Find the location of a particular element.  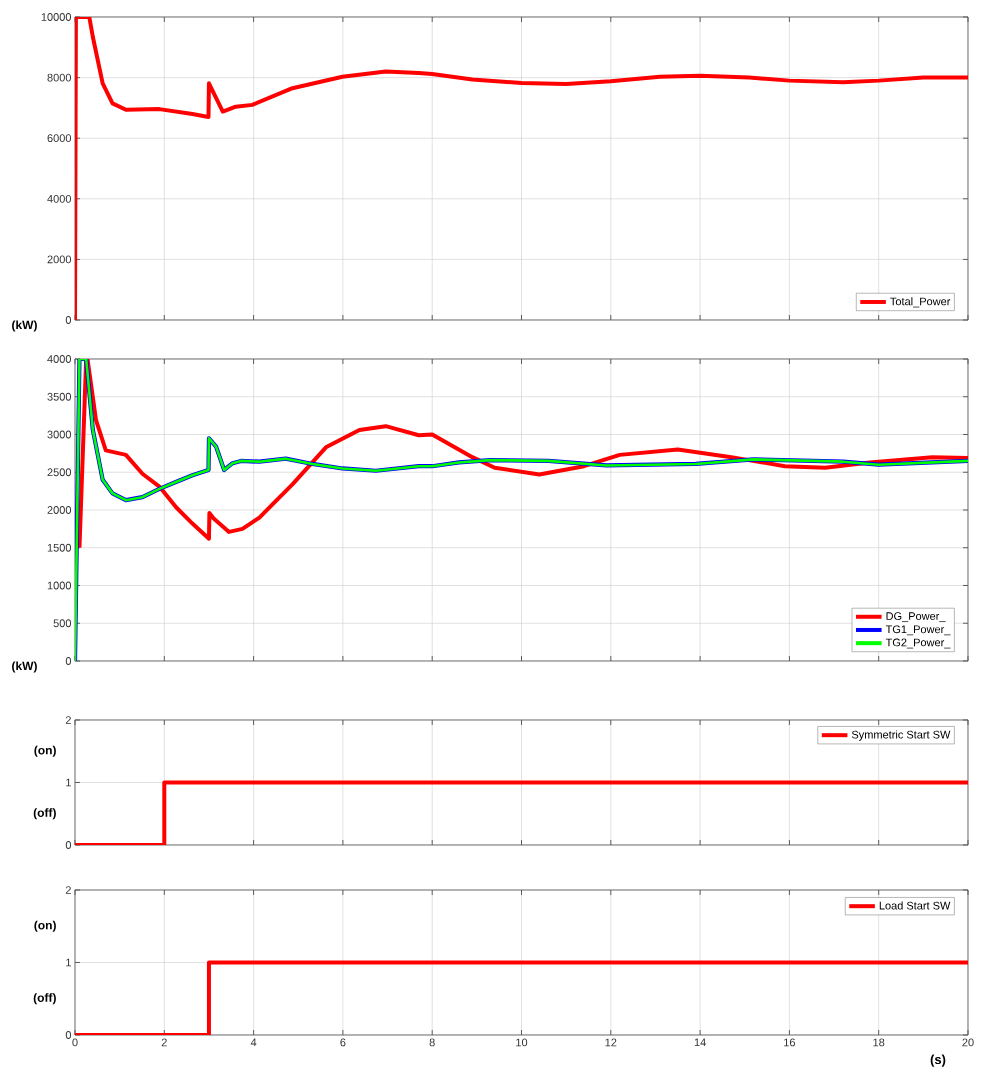

legend-label: Symmetric Start SW is located at coordinates (901, 735).